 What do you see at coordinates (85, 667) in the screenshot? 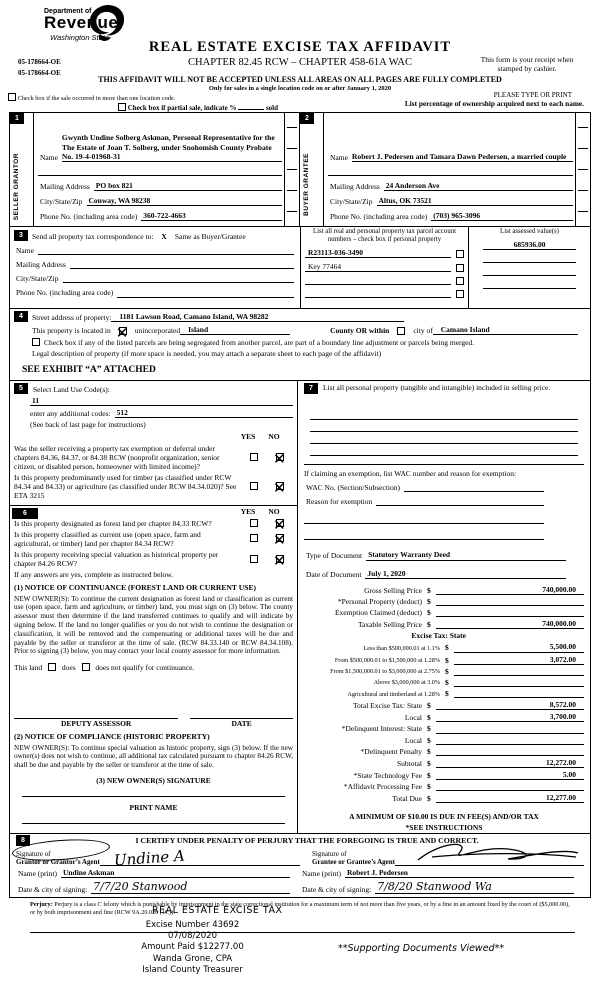
I see `does-not-checkbox` at bounding box center [85, 667].